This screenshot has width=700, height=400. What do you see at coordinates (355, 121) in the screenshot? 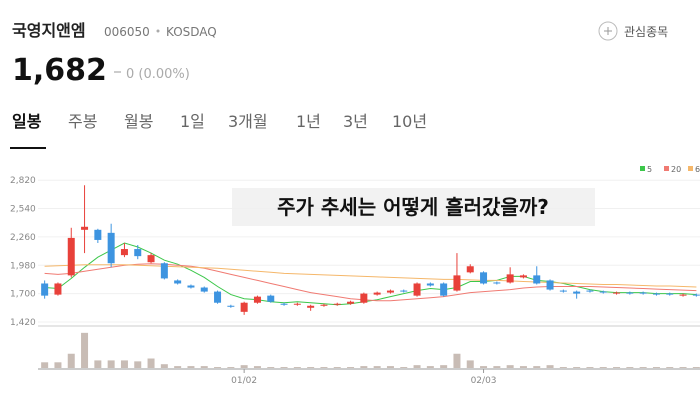
I see `tab: 3년` at bounding box center [355, 121].